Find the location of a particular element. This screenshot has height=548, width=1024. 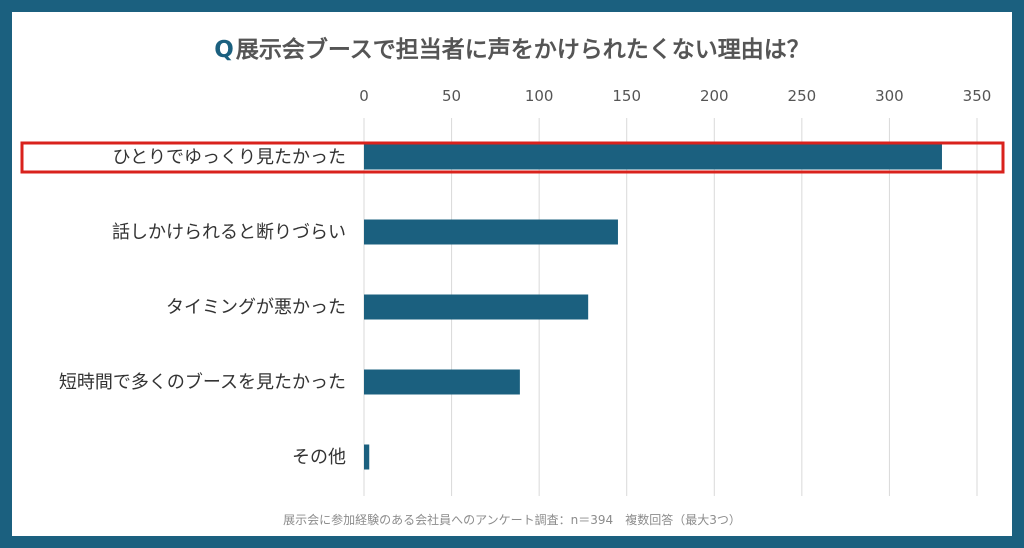

survey-footnote: 展示会に参加経験のある会社員へのアンケート調査：n＝394 複数回答（最大3つ） is located at coordinates (512, 520).